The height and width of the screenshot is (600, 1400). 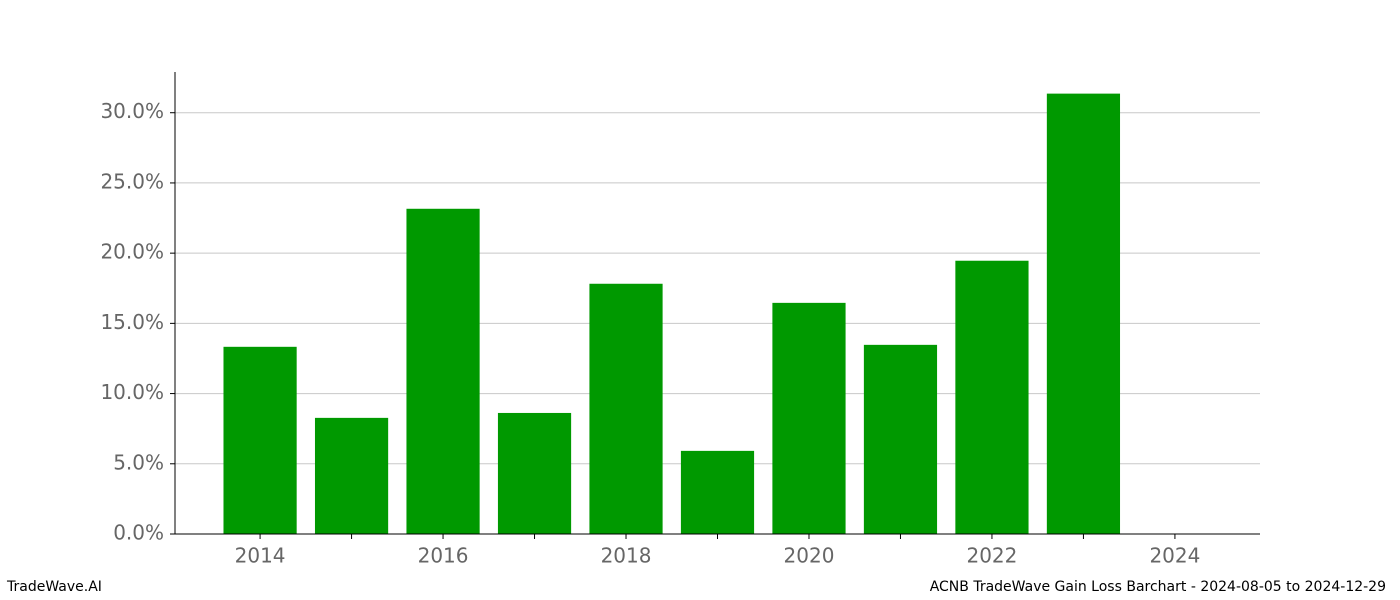 I want to click on x-tick-label: 2022, so click(x=991, y=556).